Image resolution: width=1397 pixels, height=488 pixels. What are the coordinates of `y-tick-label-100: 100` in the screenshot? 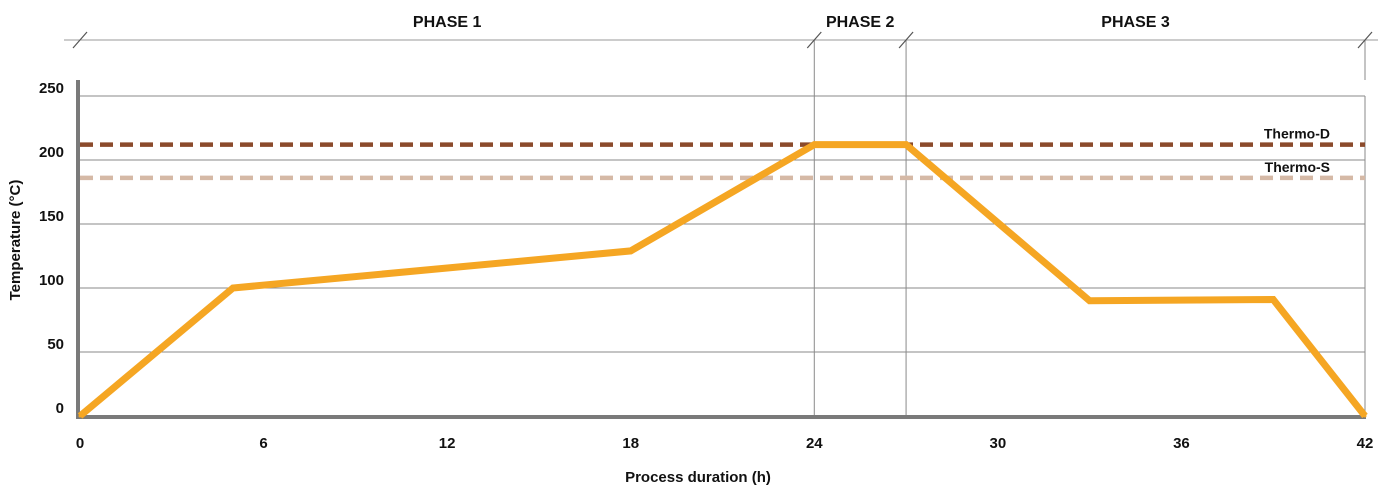 It's located at (51, 280).